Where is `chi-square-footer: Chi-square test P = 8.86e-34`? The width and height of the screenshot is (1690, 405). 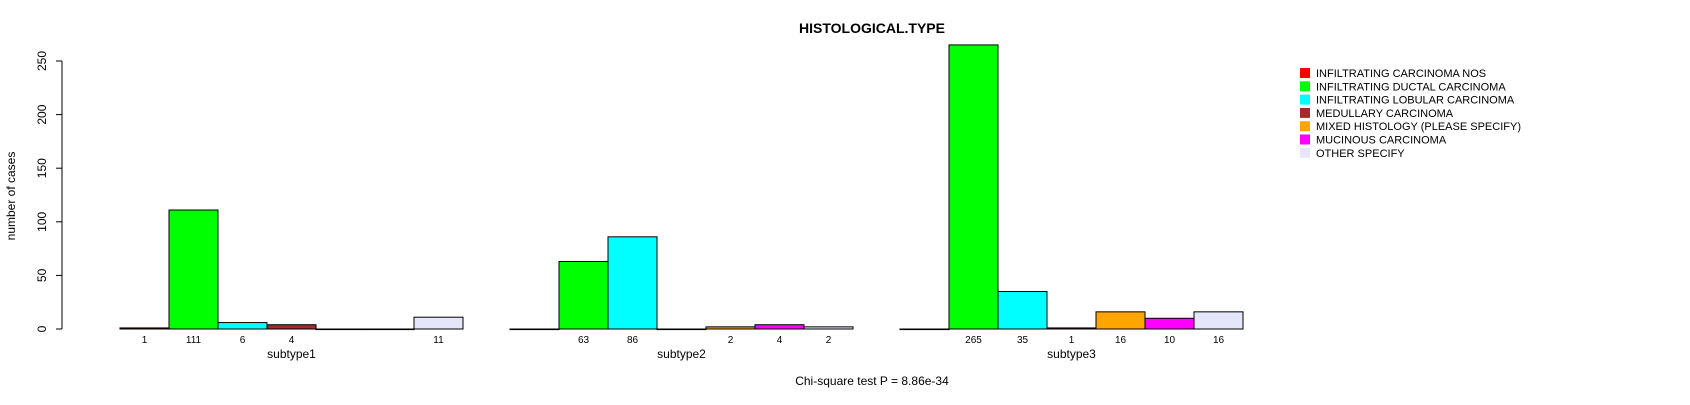 chi-square-footer: Chi-square test P = 8.86e-34 is located at coordinates (872, 381).